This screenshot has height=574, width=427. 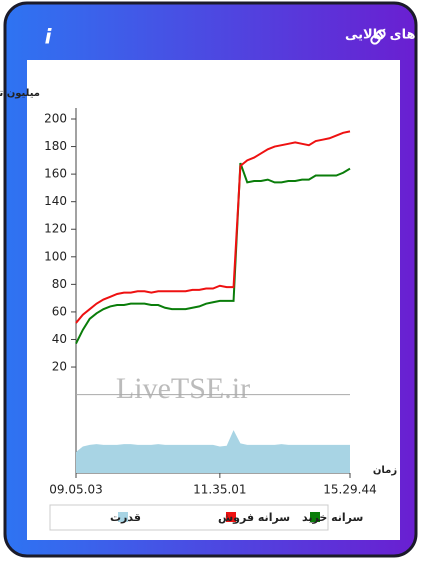 What do you see at coordinates (55, 201) in the screenshot?
I see `y-tick-label: 140` at bounding box center [55, 201].